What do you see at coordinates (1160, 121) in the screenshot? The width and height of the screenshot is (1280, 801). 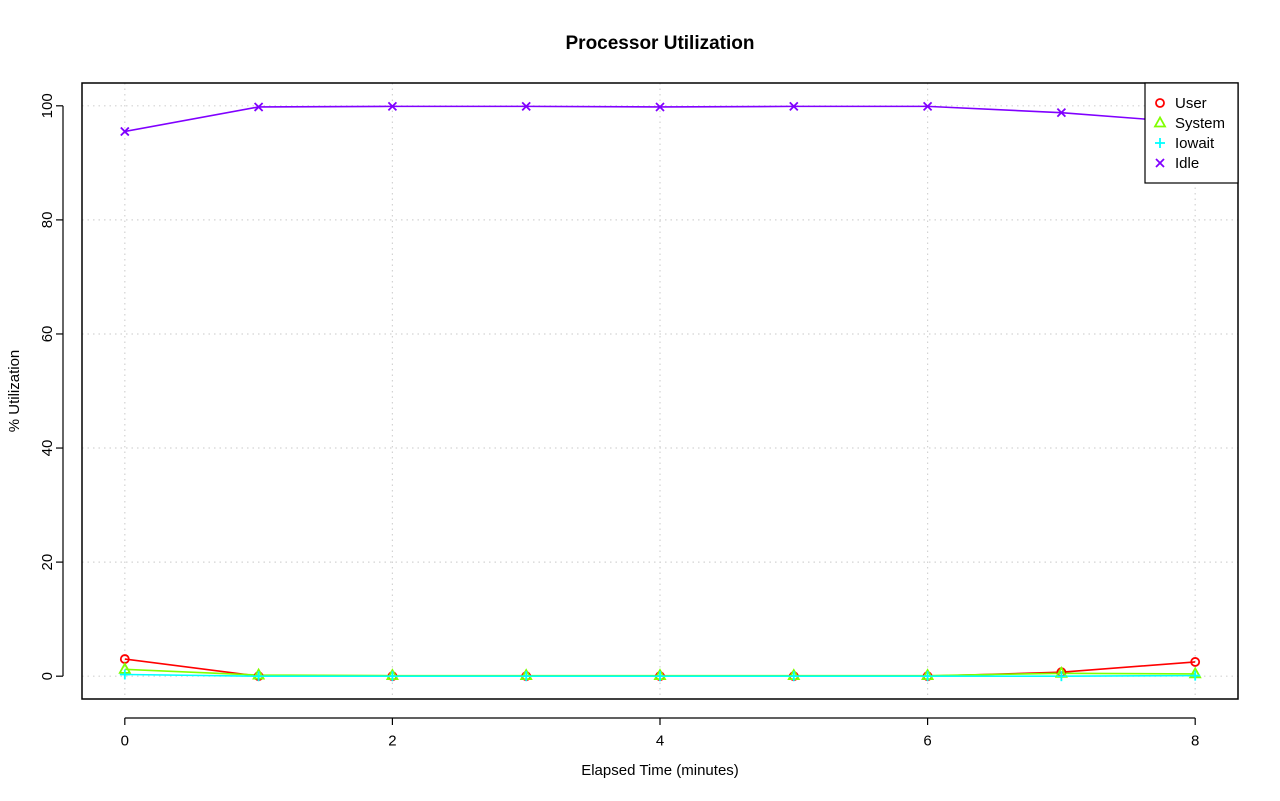 I see `legend-marker-system` at bounding box center [1160, 121].